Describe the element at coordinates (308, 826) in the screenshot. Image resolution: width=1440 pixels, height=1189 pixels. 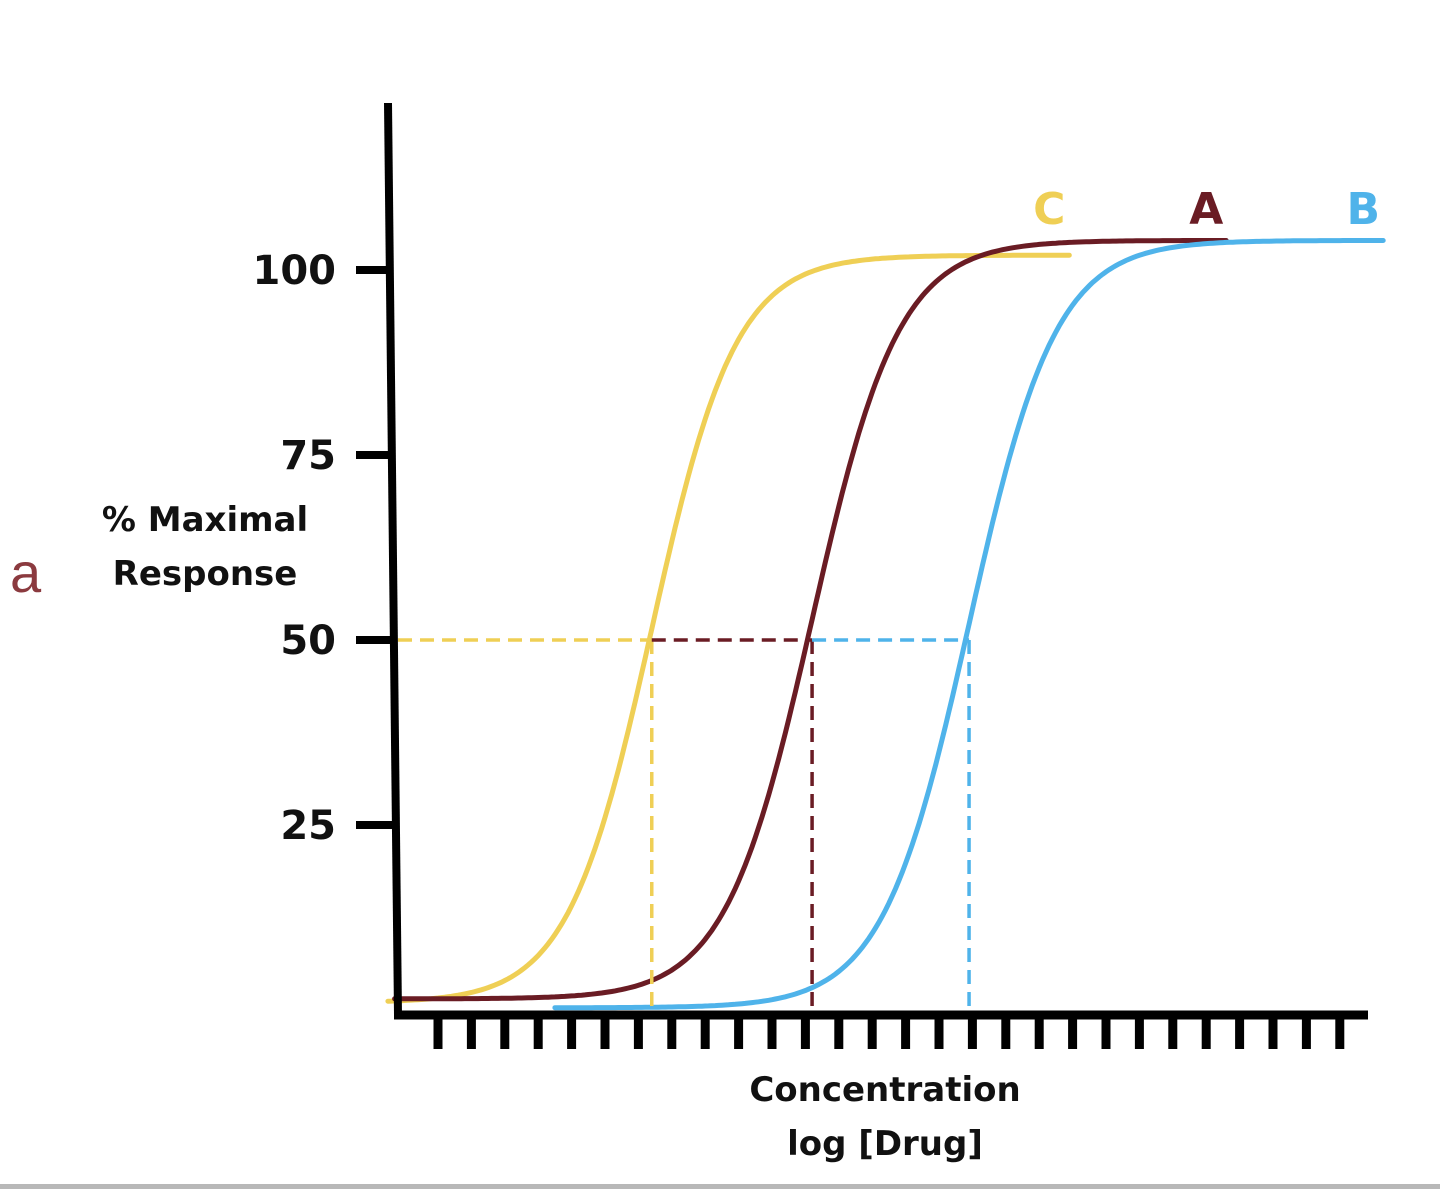
I see `y-tick-label-25: 25` at that location.